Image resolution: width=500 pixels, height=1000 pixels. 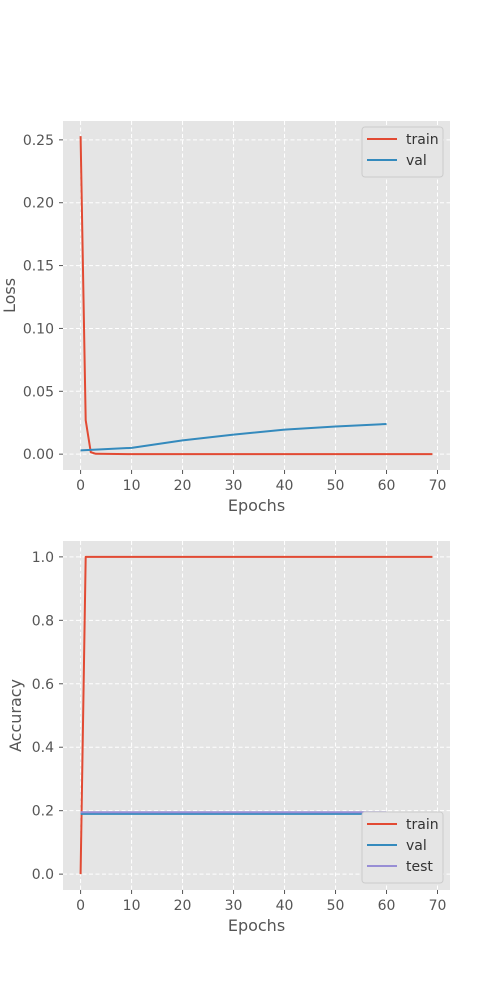 What do you see at coordinates (38, 392) in the screenshot?
I see `y-tick-label: 0.05` at bounding box center [38, 392].